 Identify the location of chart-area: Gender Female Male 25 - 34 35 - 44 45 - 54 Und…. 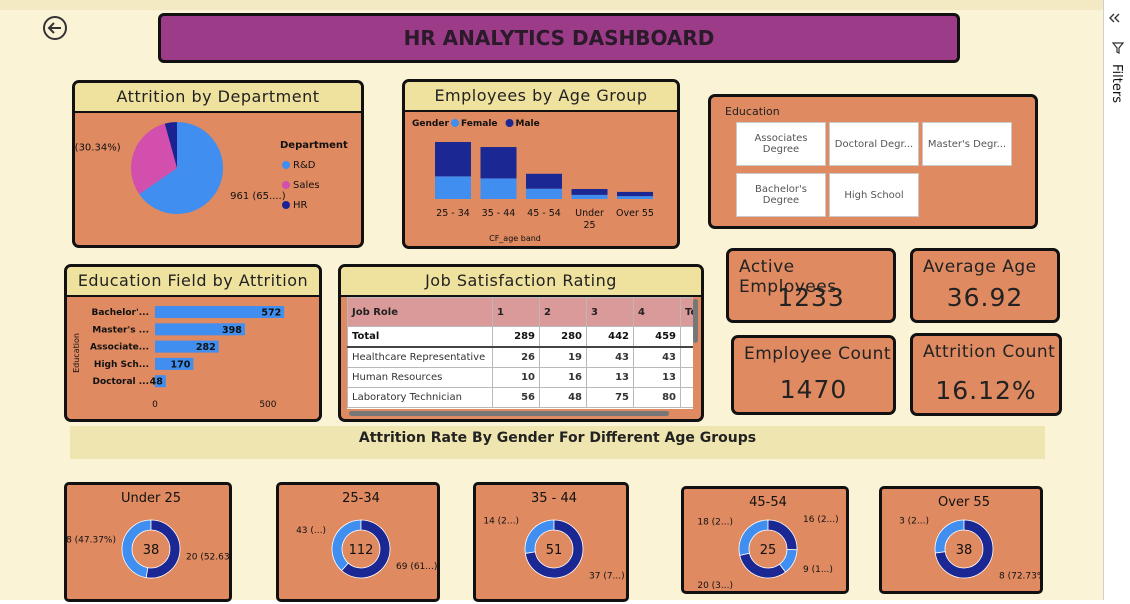
(533, 181).